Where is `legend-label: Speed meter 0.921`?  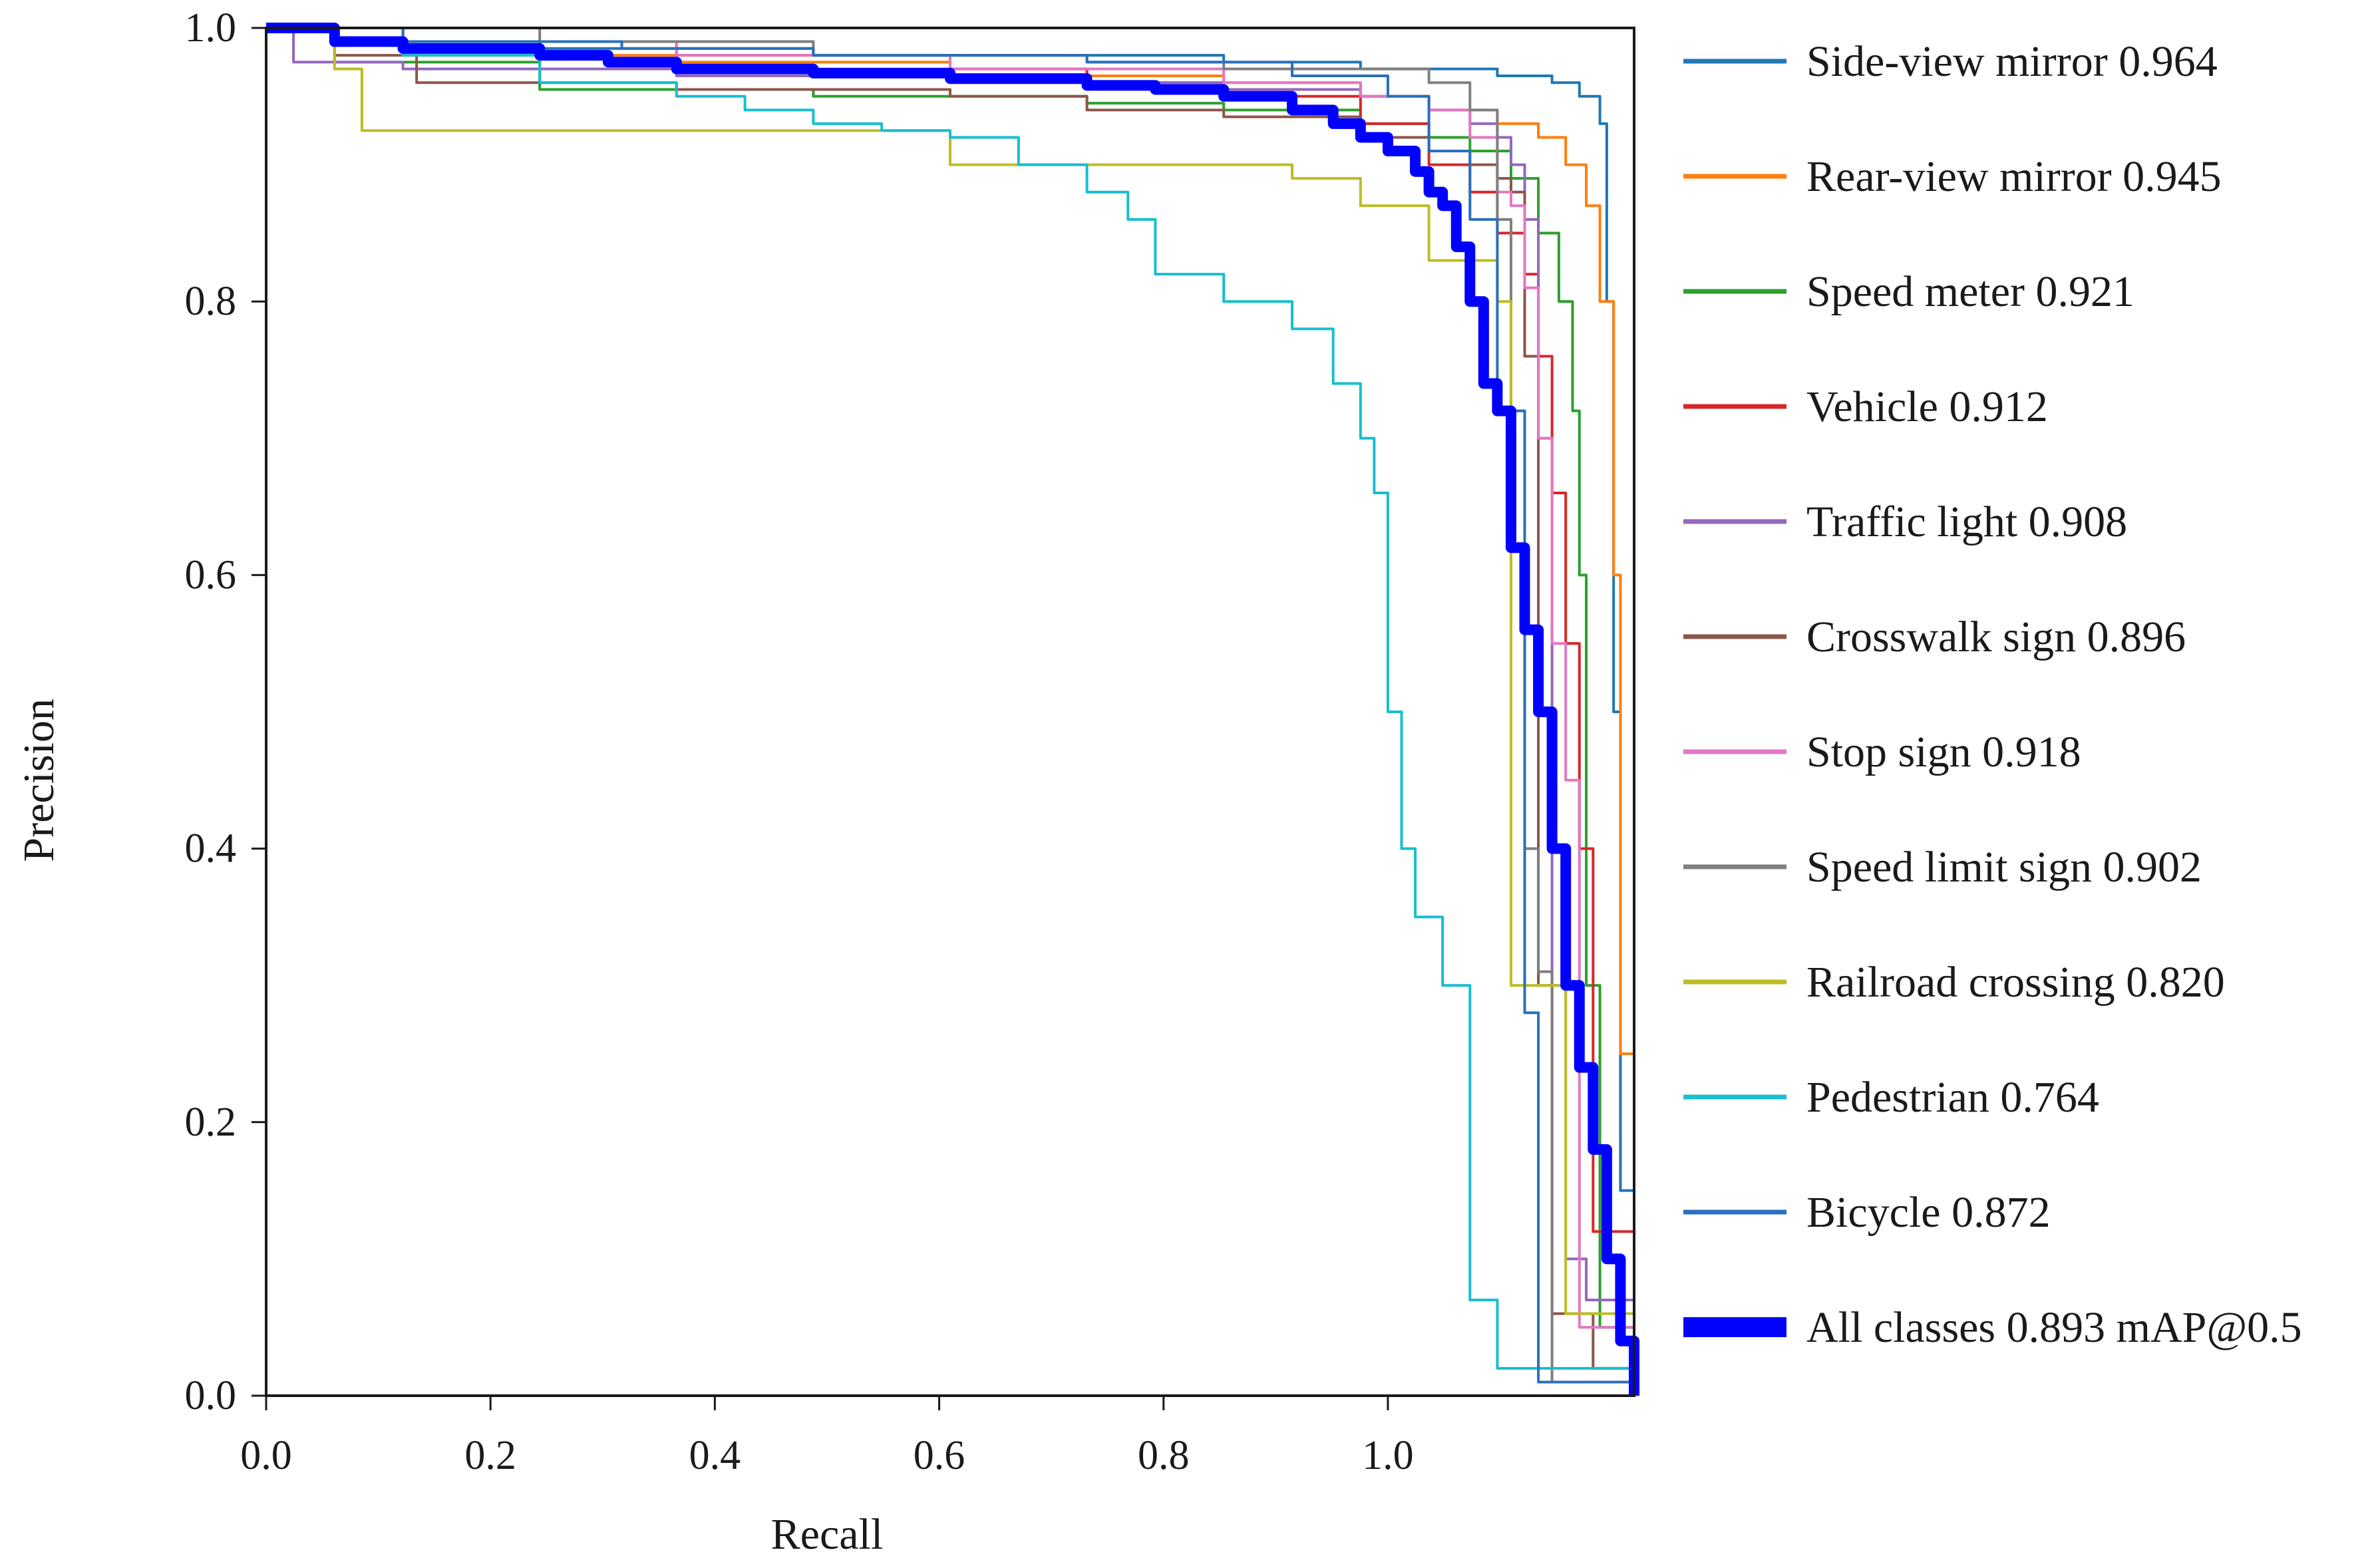 legend-label: Speed meter 0.921 is located at coordinates (1970, 291).